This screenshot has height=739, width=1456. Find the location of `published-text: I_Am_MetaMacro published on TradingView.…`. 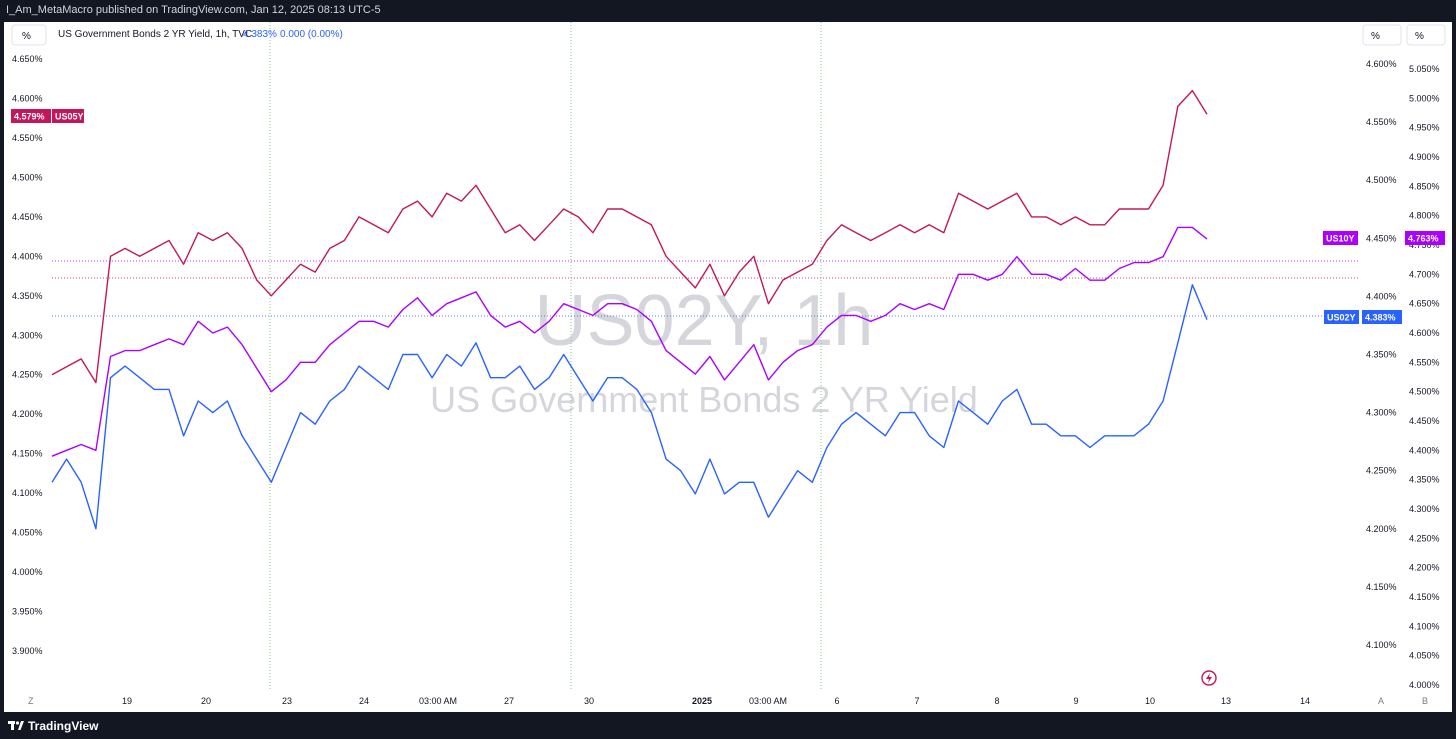

published-text: I_Am_MetaMacro published on TradingView.… is located at coordinates (193, 10).